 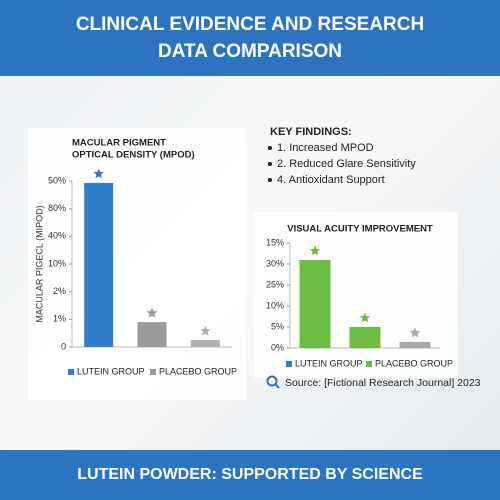 What do you see at coordinates (275, 263) in the screenshot?
I see `y-tick-label: 30%` at bounding box center [275, 263].